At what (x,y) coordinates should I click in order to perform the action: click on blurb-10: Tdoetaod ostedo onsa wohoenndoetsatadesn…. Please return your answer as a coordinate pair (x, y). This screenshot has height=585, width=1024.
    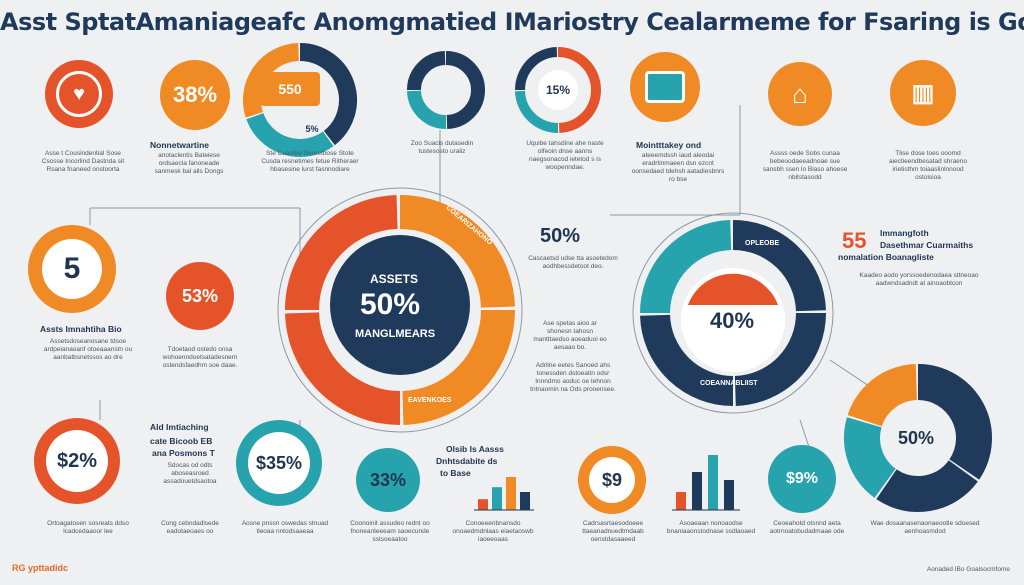
    Looking at the image, I should click on (200, 357).